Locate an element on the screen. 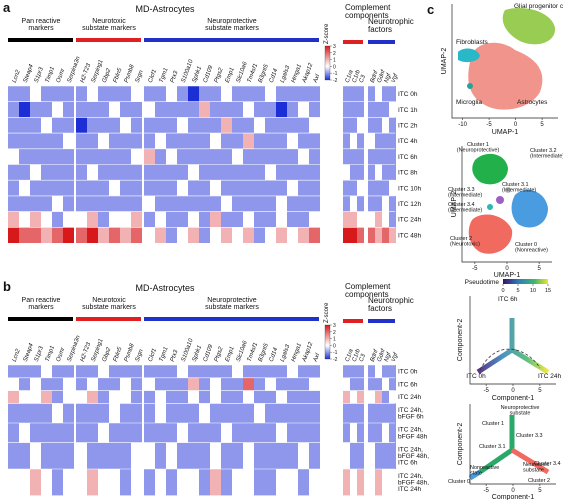 This screenshot has height=500, width=563. x-tick-label: 0 is located at coordinates (513, 391).